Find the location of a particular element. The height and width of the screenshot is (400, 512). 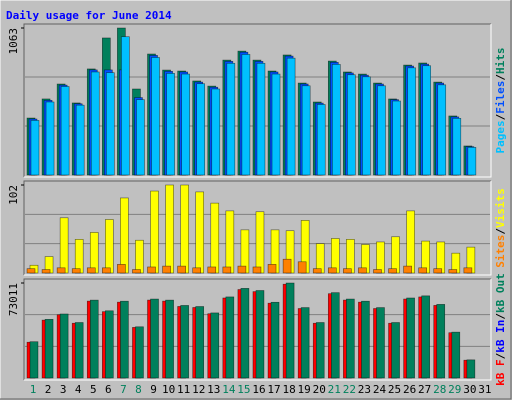

x-tick-label: 3 is located at coordinates (63, 389).